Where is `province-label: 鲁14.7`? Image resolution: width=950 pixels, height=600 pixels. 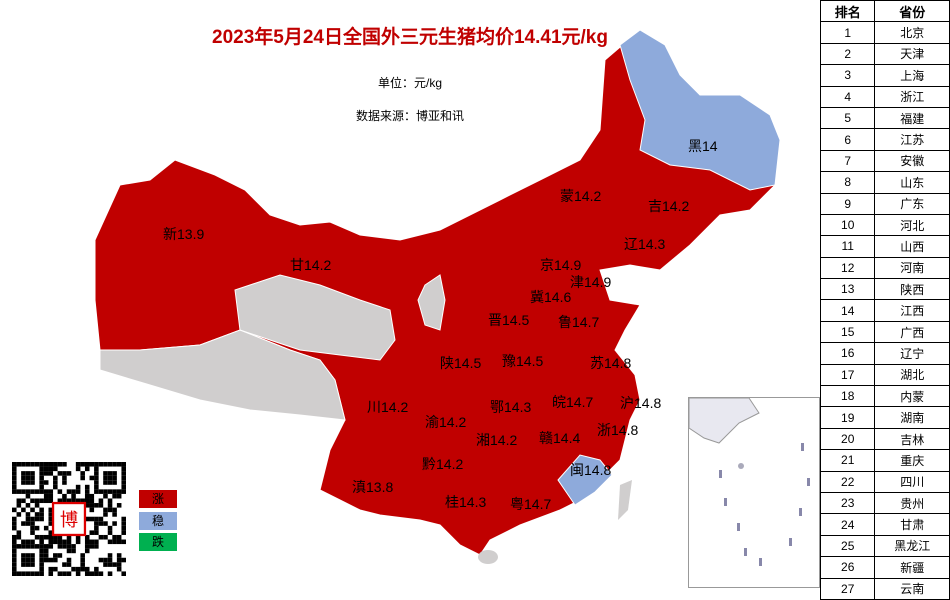 province-label: 鲁14.7 is located at coordinates (579, 322).